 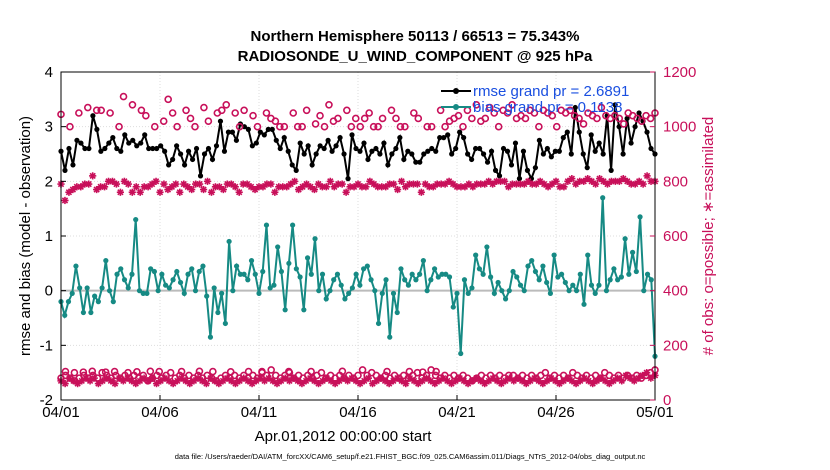 What do you see at coordinates (358, 408) in the screenshot?
I see `x-axis: 04/01 04/06 04/11 04/16 04/21 04/26 05/01` at bounding box center [358, 408].